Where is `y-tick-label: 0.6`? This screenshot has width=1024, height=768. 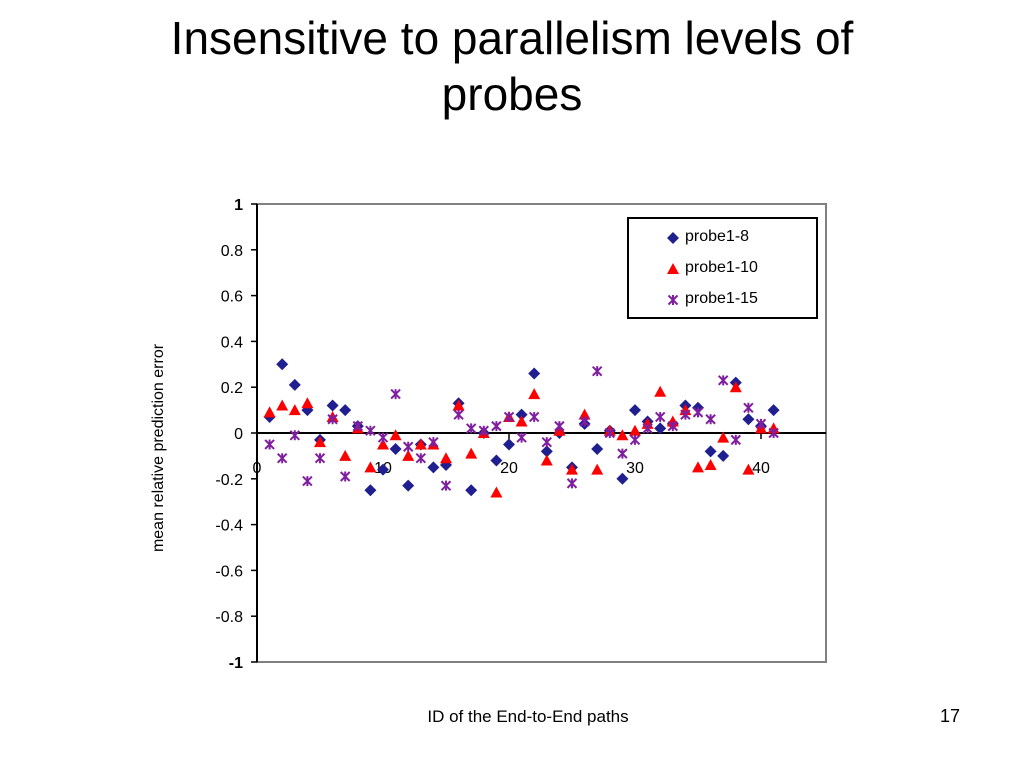 y-tick-label: 0.6 is located at coordinates (232, 297).